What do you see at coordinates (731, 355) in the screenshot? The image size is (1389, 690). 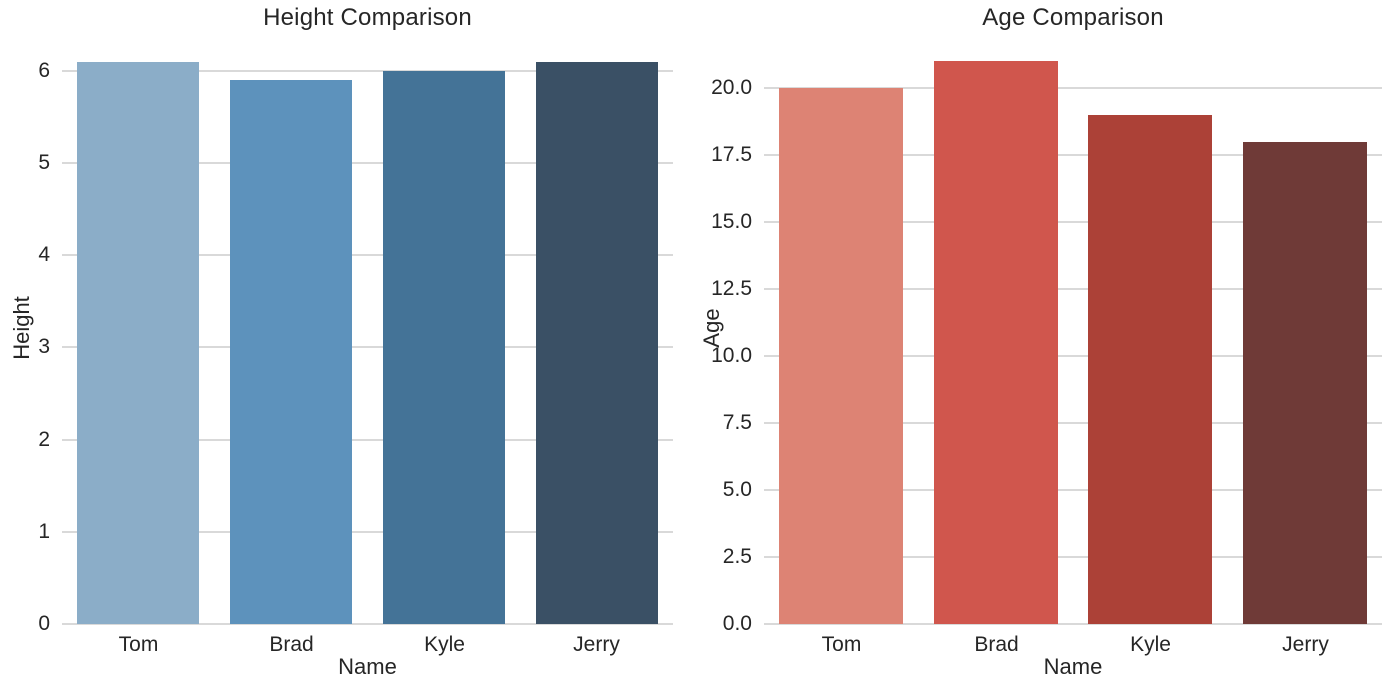 I see `y-tick-label: 10.0` at bounding box center [731, 355].